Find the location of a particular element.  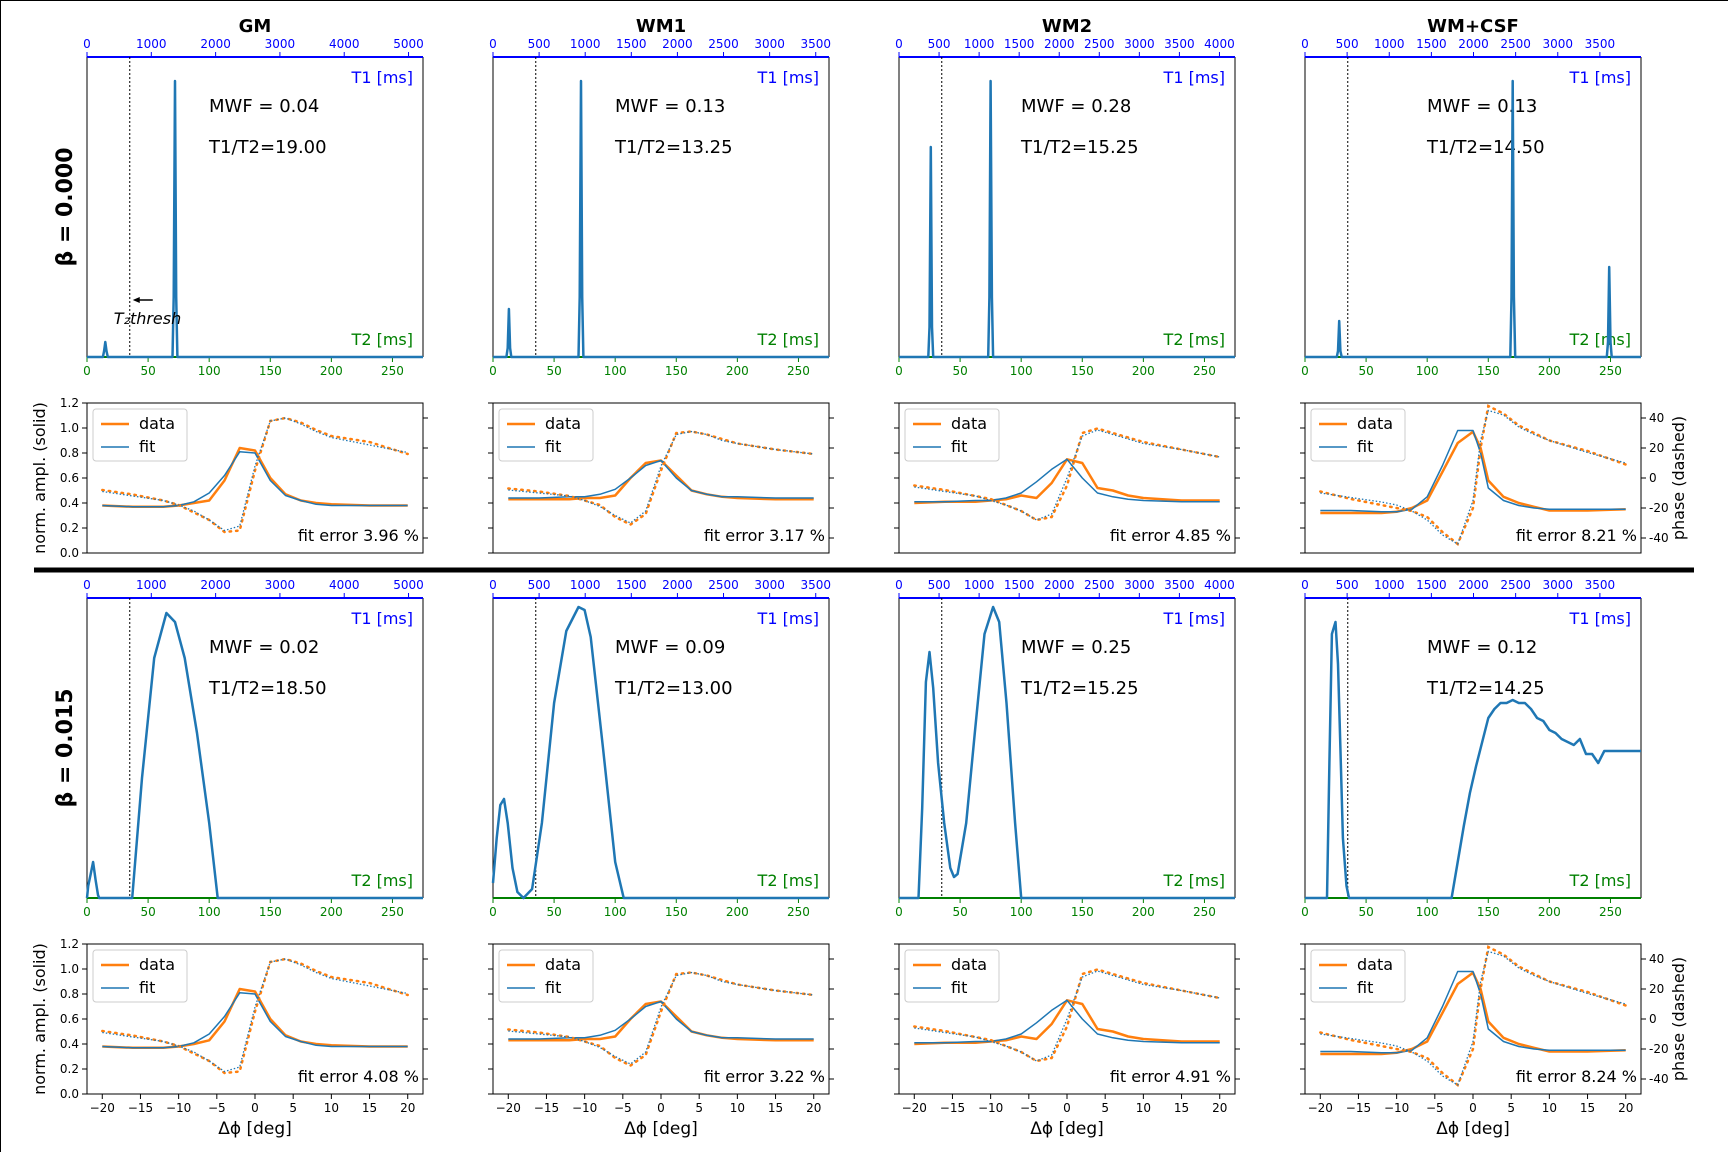

y-tick-label: 0.0 is located at coordinates (69, 553).